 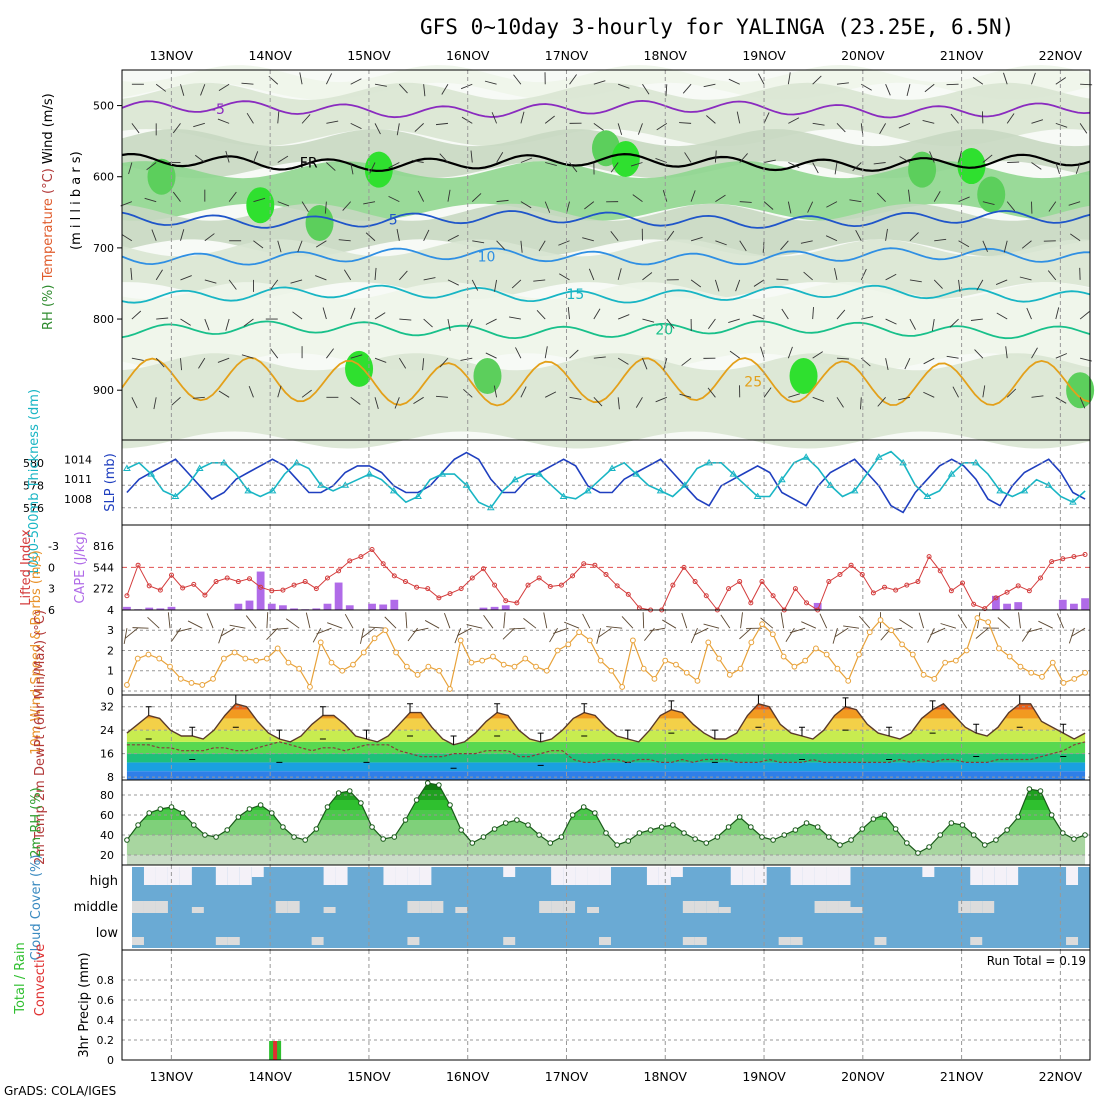 I want to click on series-line, so click(x=606, y=479).